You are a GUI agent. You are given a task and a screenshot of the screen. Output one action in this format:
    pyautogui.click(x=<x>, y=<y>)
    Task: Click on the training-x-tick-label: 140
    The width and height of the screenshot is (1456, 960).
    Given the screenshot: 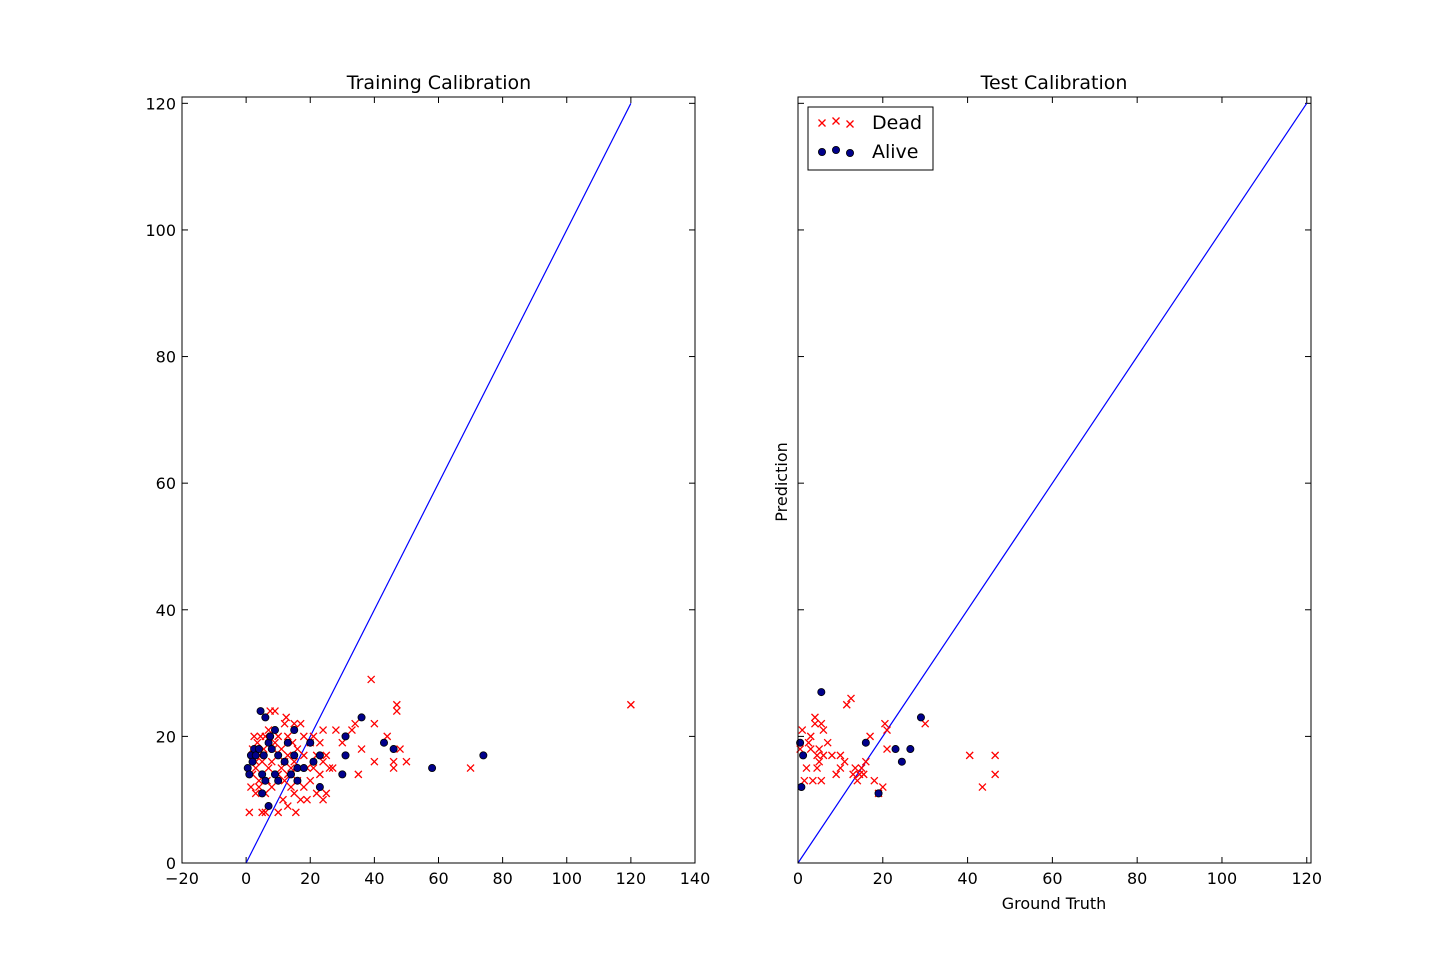 What is the action you would take?
    pyautogui.click(x=695, y=878)
    